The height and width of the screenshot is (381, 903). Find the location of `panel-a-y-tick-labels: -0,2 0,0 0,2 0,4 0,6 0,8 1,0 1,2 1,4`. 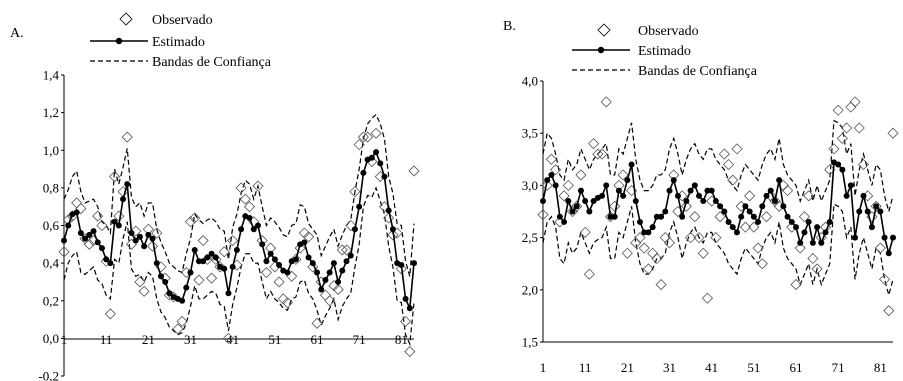

panel-a-y-tick-labels: -0,2 0,0 0,2 0,4 0,6 0,8 1,0 1,2 1,4 is located at coordinates (51, 224).